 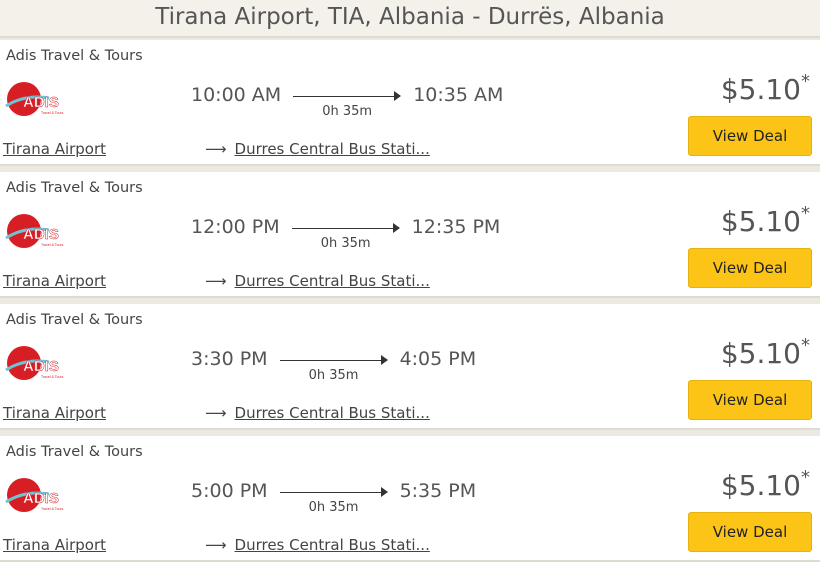 What do you see at coordinates (229, 359) in the screenshot?
I see `departure-time: 3:30 PM` at bounding box center [229, 359].